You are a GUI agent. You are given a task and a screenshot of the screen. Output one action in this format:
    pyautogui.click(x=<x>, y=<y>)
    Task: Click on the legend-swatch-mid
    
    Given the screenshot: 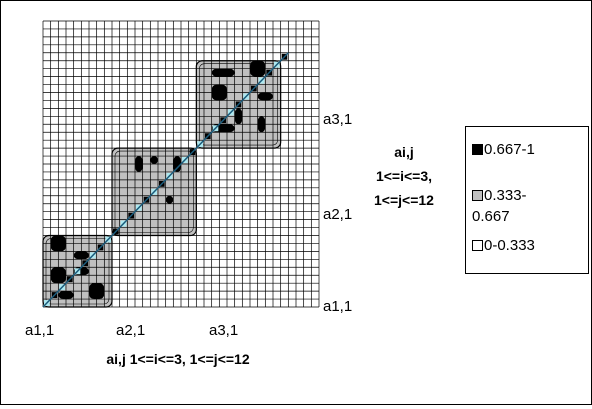 What is the action you would take?
    pyautogui.click(x=477, y=195)
    